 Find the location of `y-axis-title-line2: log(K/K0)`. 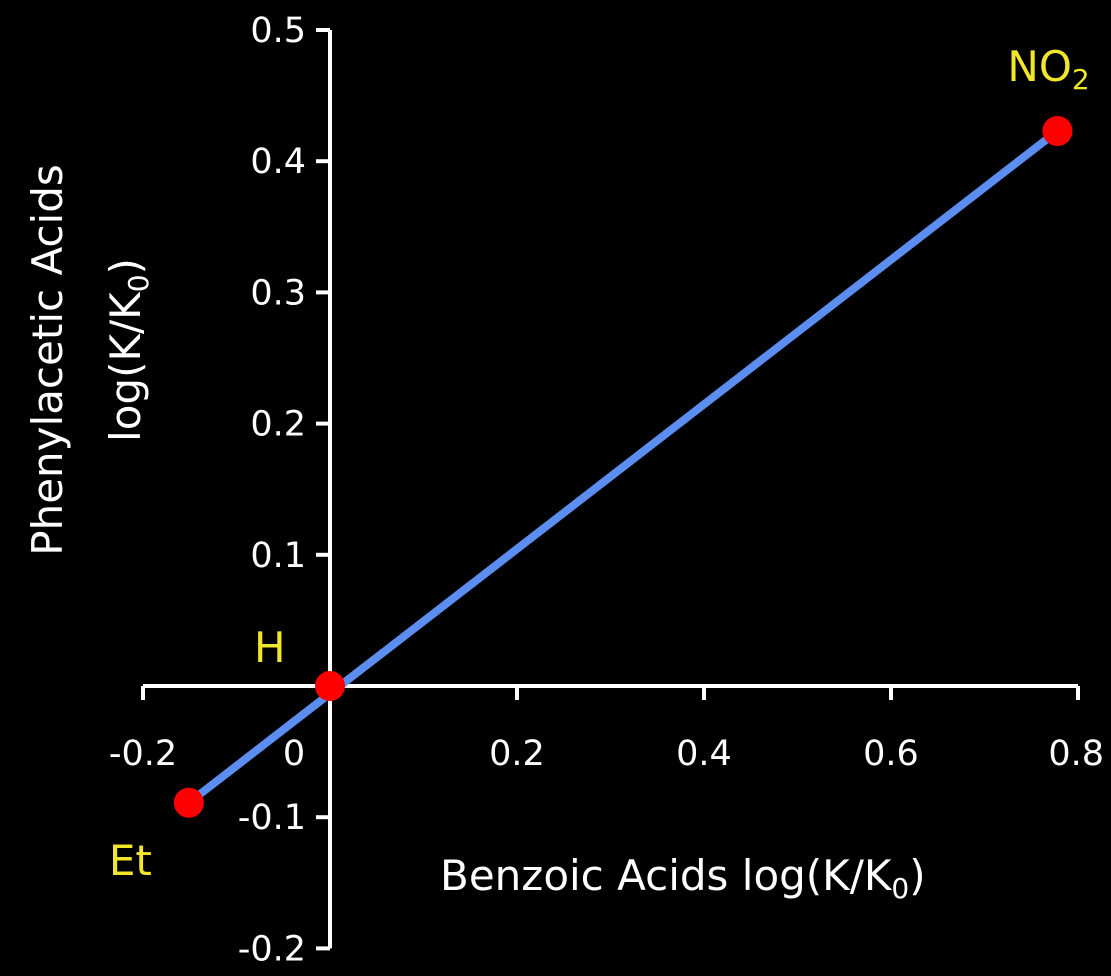

y-axis-title-line2: log(K/K0) is located at coordinates (128, 350).